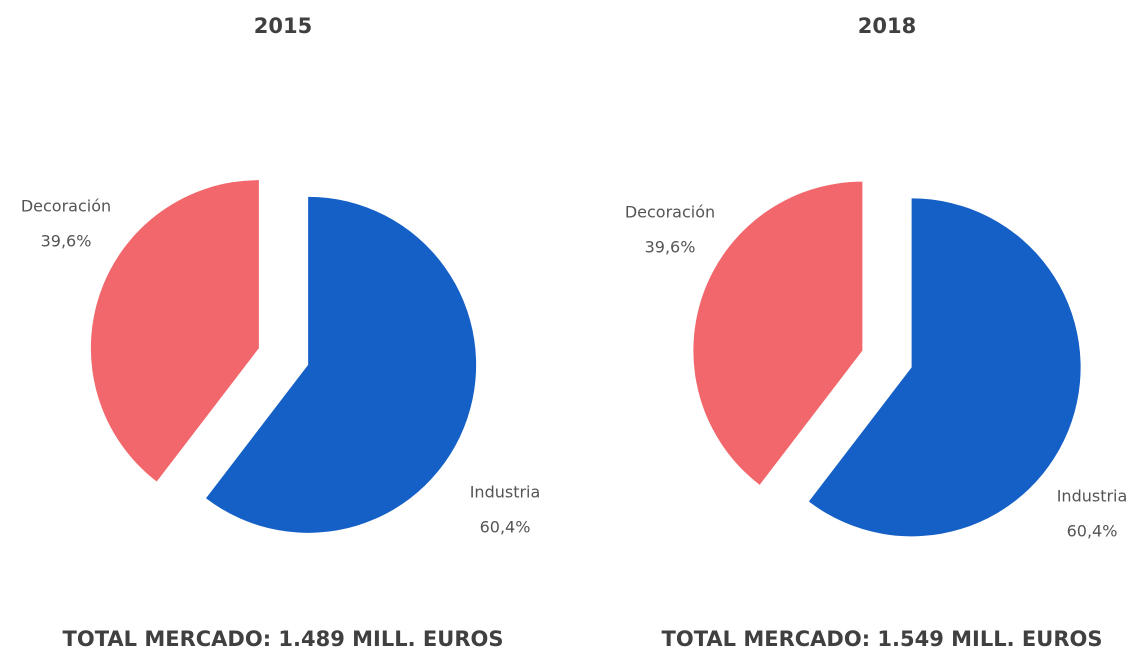  Describe the element at coordinates (887, 26) in the screenshot. I see `chart-title: 2018` at that location.